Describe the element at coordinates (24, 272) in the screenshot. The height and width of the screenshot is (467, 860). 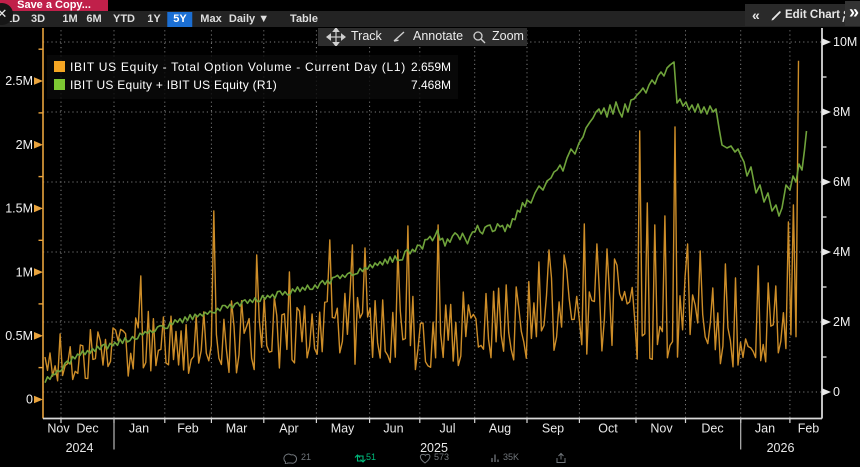
I see `svg-text: 1M` at that location.